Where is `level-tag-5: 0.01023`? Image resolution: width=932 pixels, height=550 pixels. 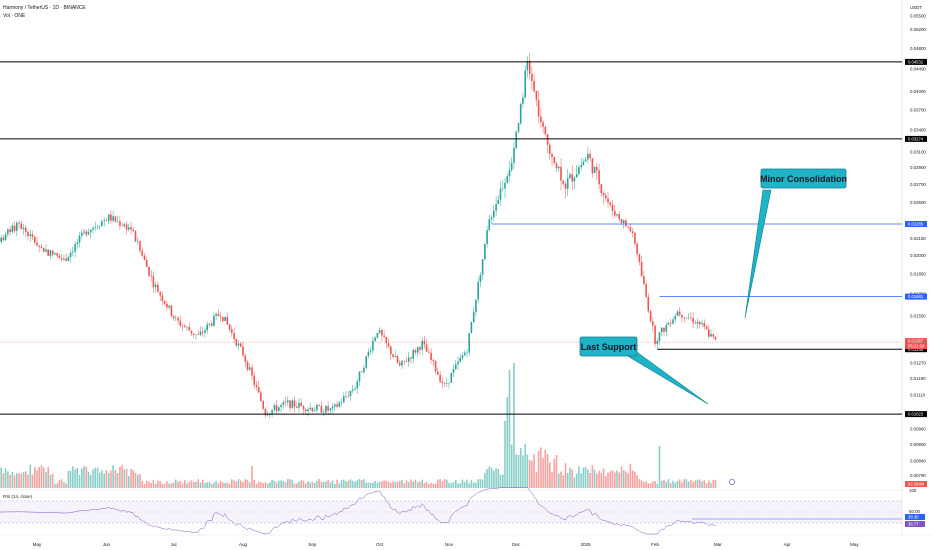 level-tag-5: 0.01023 is located at coordinates (916, 414).